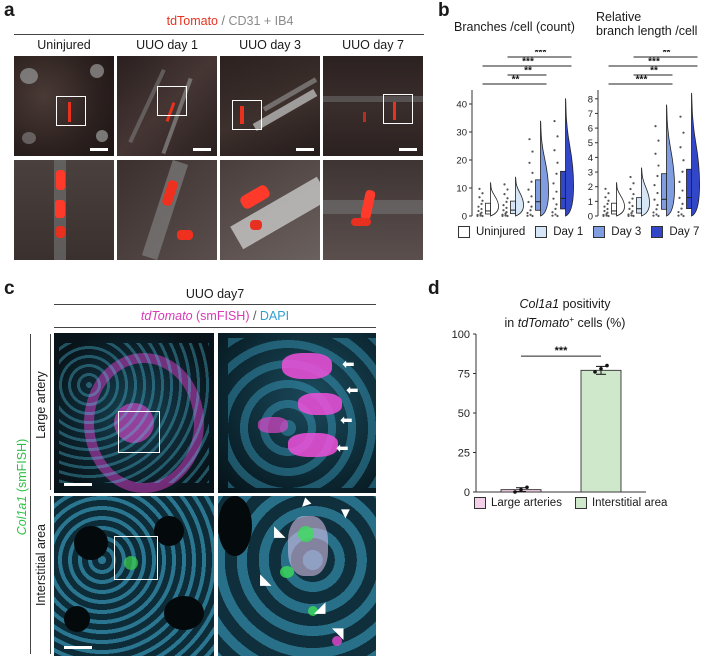  I want to click on y-tick-label: 10, so click(461, 189).